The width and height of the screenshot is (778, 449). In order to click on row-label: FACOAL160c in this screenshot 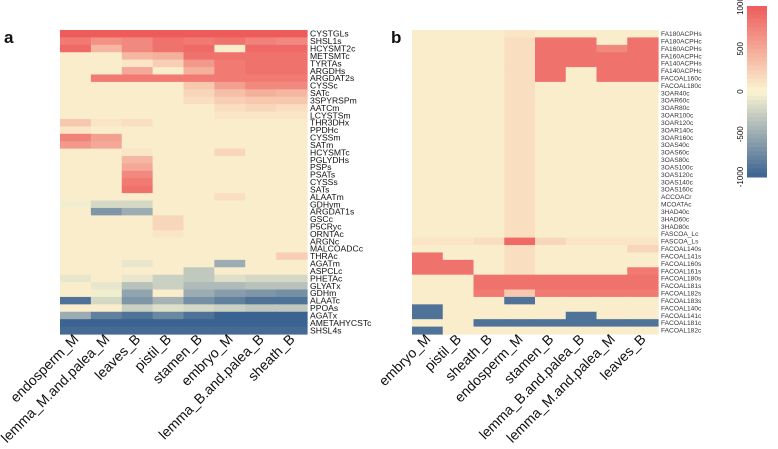, I will do `click(681, 79)`.